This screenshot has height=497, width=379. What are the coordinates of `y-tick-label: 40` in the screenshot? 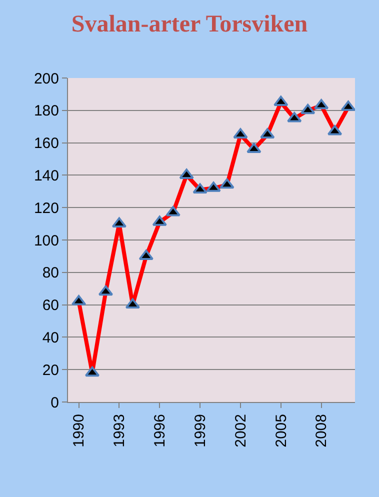 It's located at (50, 337).